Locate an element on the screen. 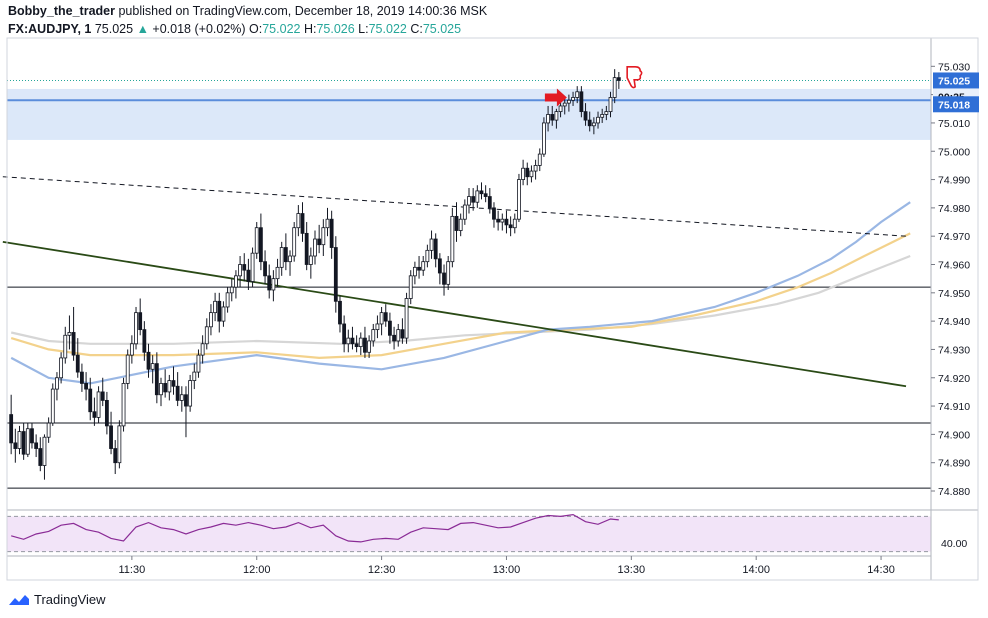 The height and width of the screenshot is (618, 988). level-price-label: 75.018 is located at coordinates (956, 104).